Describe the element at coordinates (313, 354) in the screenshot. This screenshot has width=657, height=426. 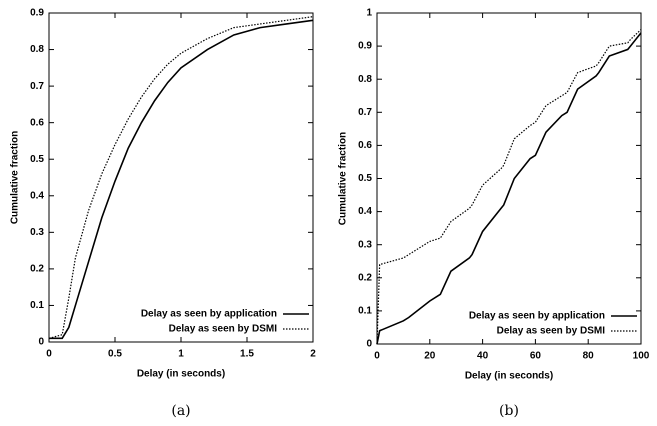
I see `x-tick-label: 2` at that location.